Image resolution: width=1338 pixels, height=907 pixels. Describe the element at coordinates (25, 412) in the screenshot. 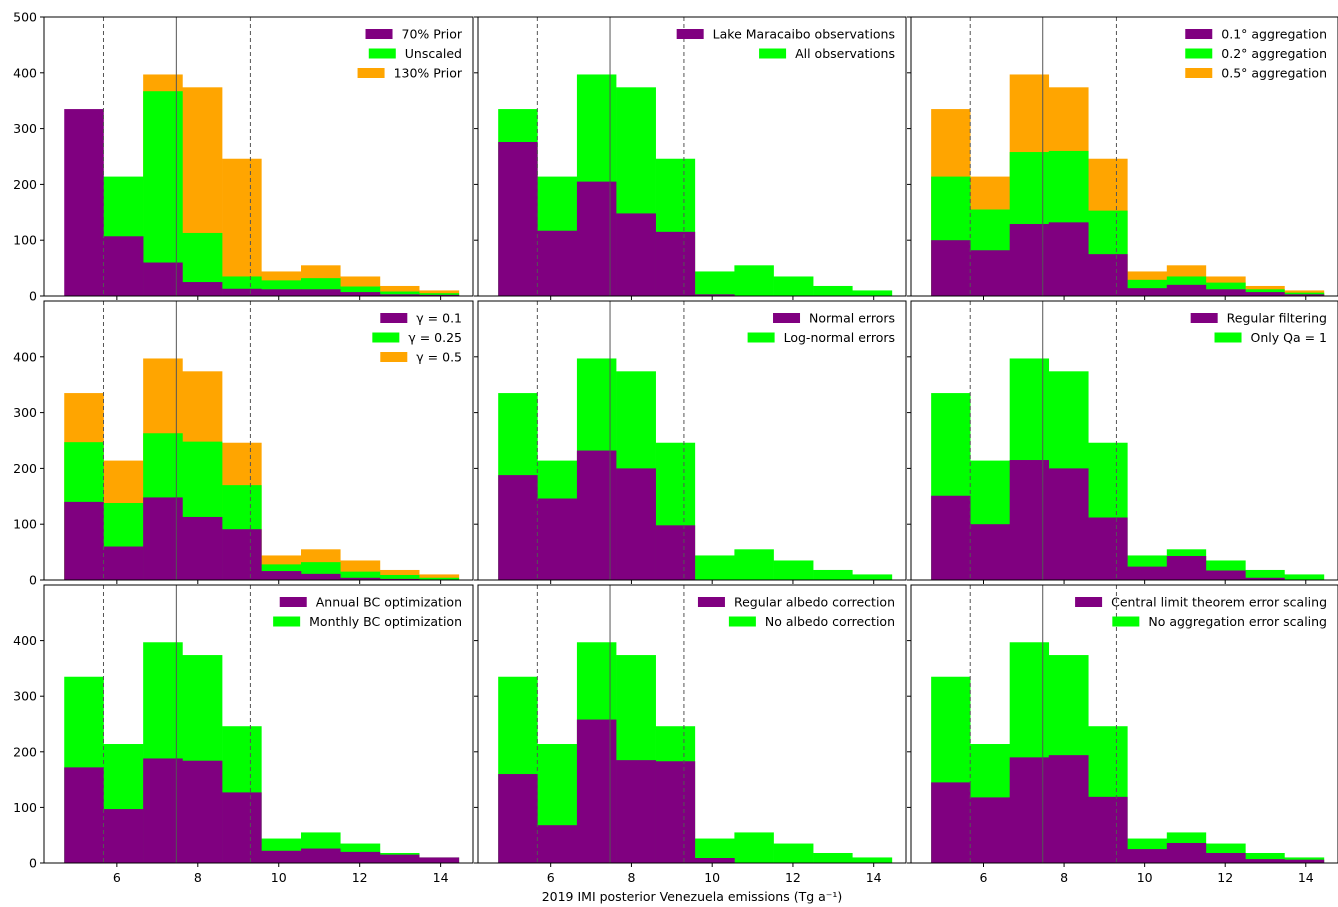

I see `y-tick-label: 300` at that location.